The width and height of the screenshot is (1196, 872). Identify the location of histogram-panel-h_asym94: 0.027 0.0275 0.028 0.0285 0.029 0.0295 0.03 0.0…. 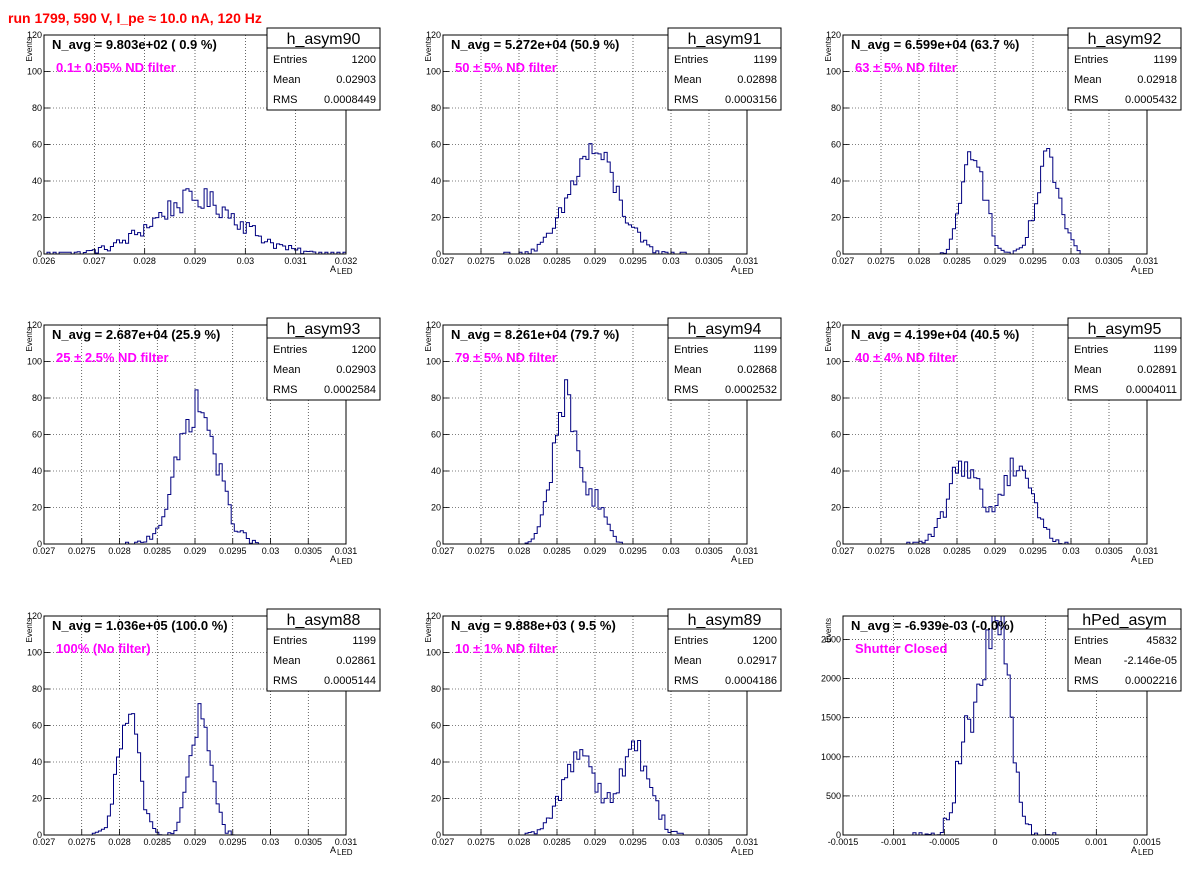
(603, 441).